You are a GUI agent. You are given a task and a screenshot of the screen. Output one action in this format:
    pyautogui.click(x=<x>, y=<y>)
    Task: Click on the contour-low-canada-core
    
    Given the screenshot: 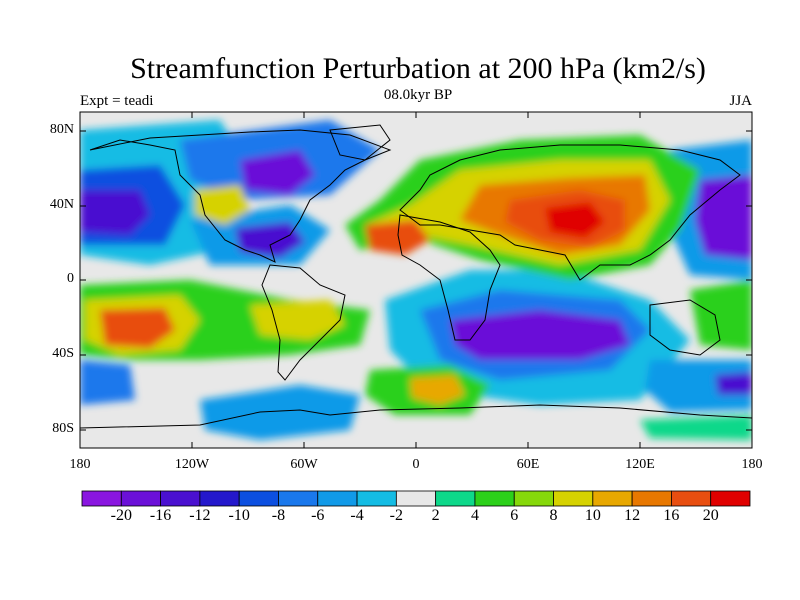 What is the action you would take?
    pyautogui.click(x=277, y=172)
    